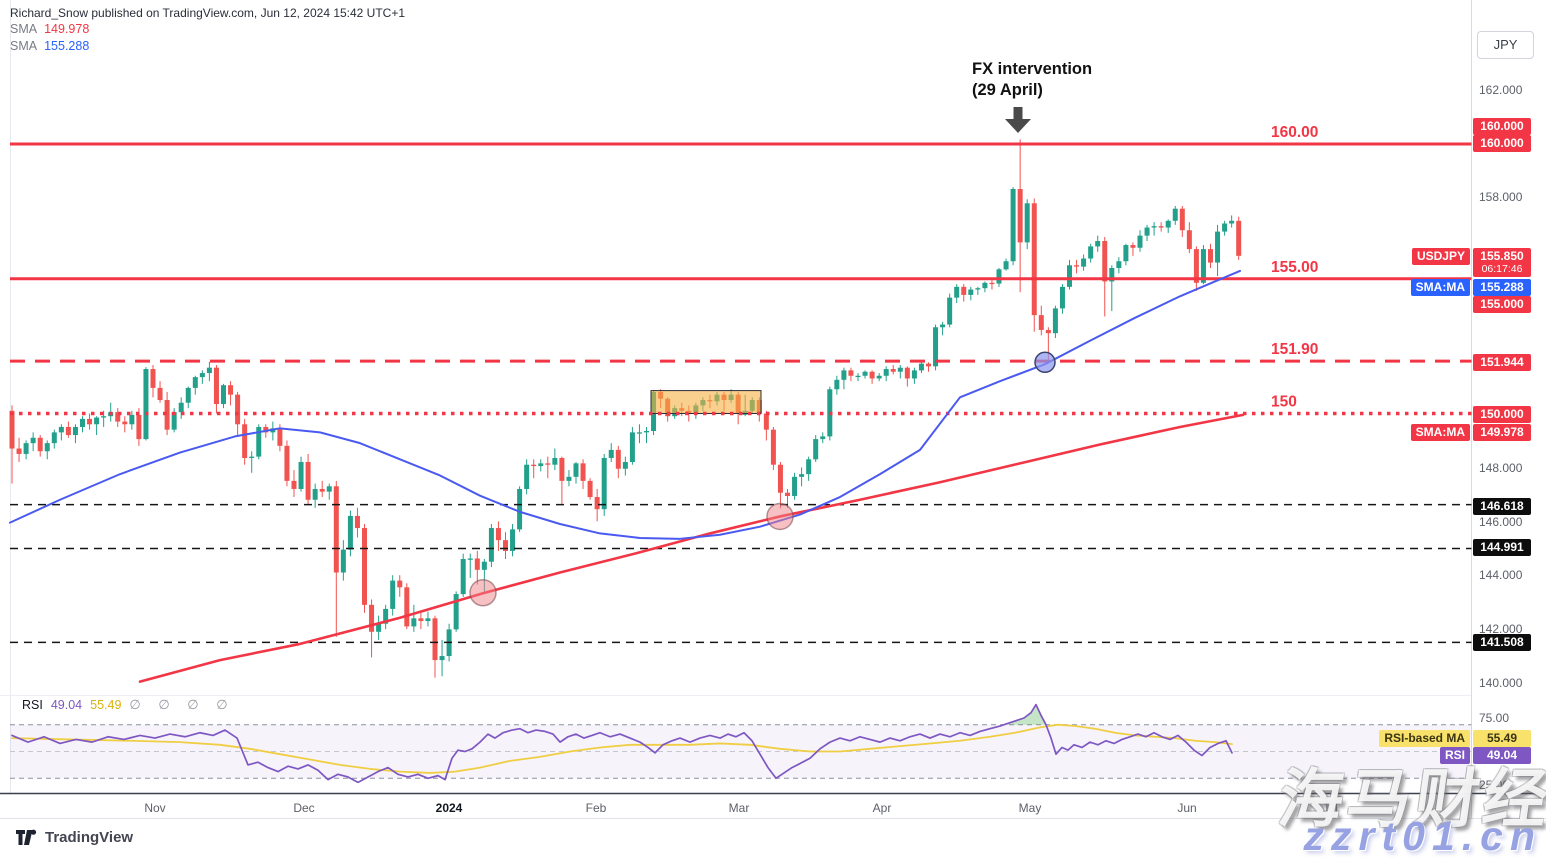  I want to click on rsi-hidden-value-toggles: ∅ ∅ ∅ ∅, so click(182, 704).